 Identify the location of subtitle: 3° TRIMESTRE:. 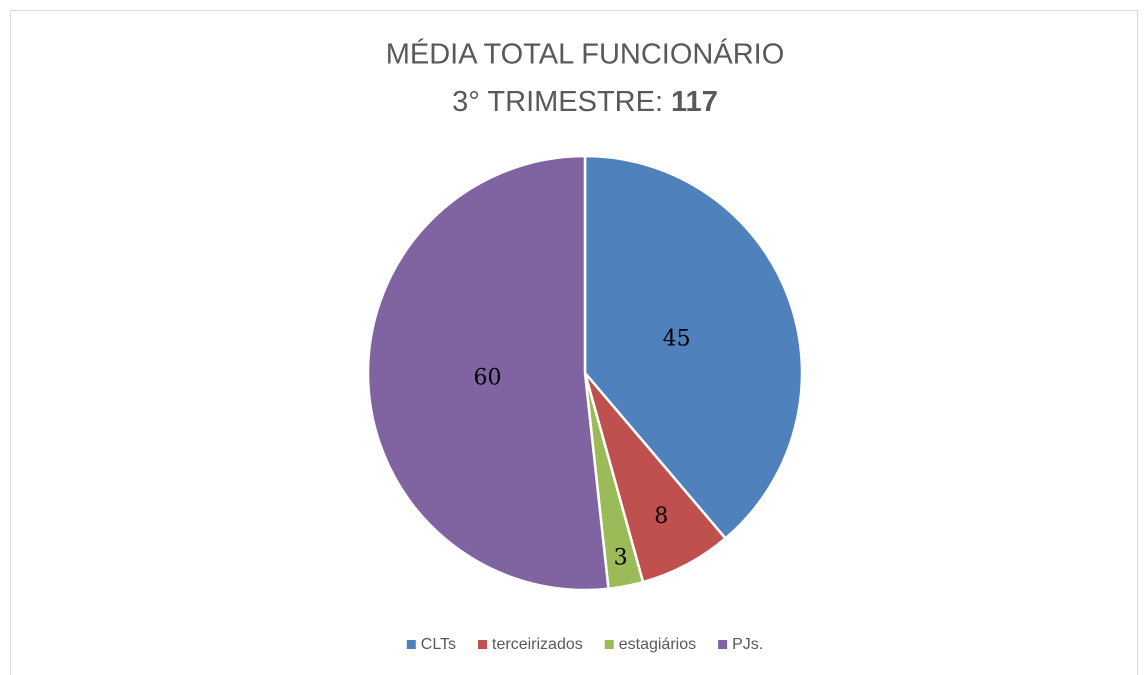
(557, 102).